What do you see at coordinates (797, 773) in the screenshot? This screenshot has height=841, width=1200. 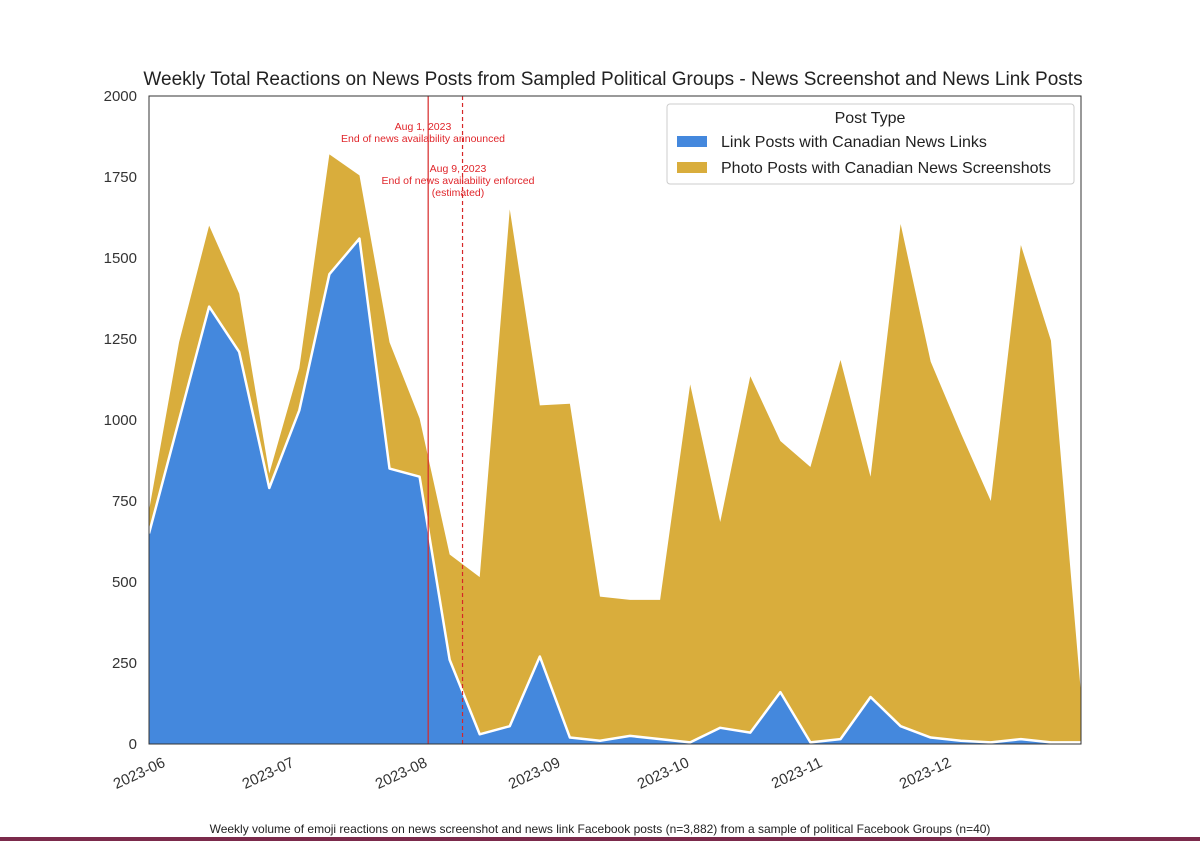 I see `x-tick-label: 2023-11` at bounding box center [797, 773].